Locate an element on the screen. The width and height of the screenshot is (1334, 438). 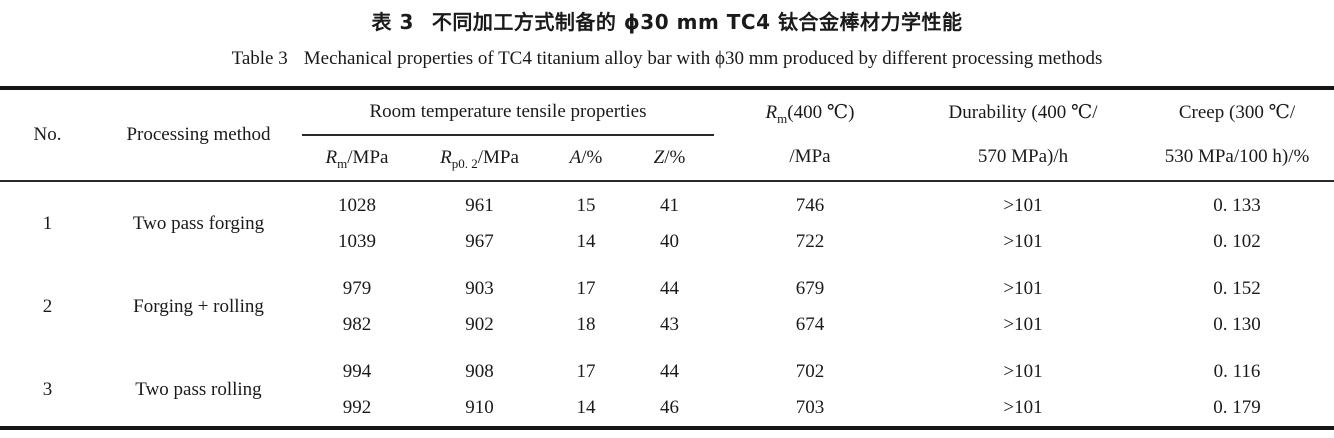
cell-rm: 1028 is located at coordinates (357, 205).